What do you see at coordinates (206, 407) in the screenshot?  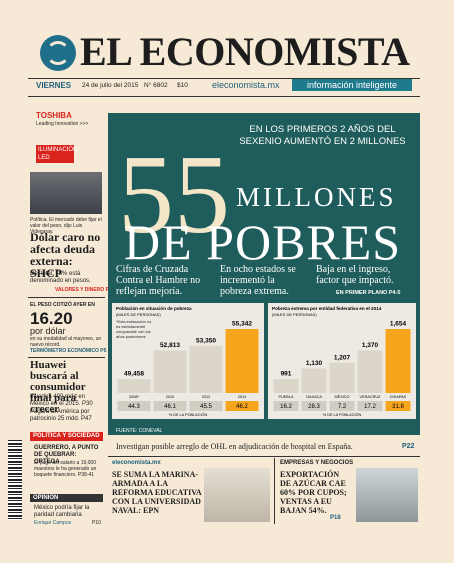 I see `share-value: 45.5` at bounding box center [206, 407].